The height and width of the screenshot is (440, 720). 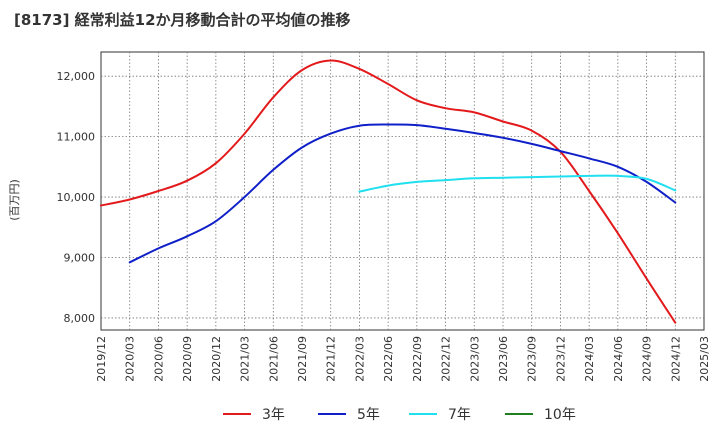 What do you see at coordinates (245, 359) in the screenshot?
I see `x-tick-label: 2021/03` at bounding box center [245, 359].